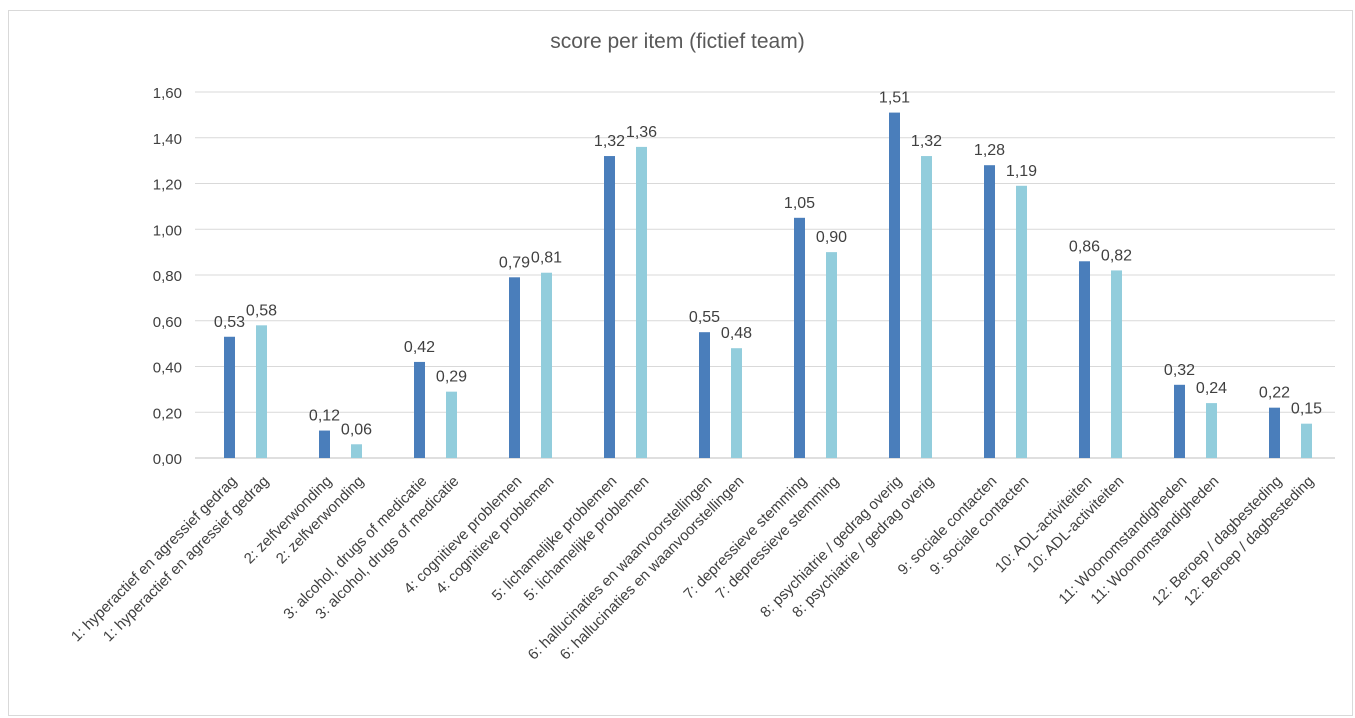 The image size is (1355, 718). I want to click on data-label: 0,06, so click(356, 429).